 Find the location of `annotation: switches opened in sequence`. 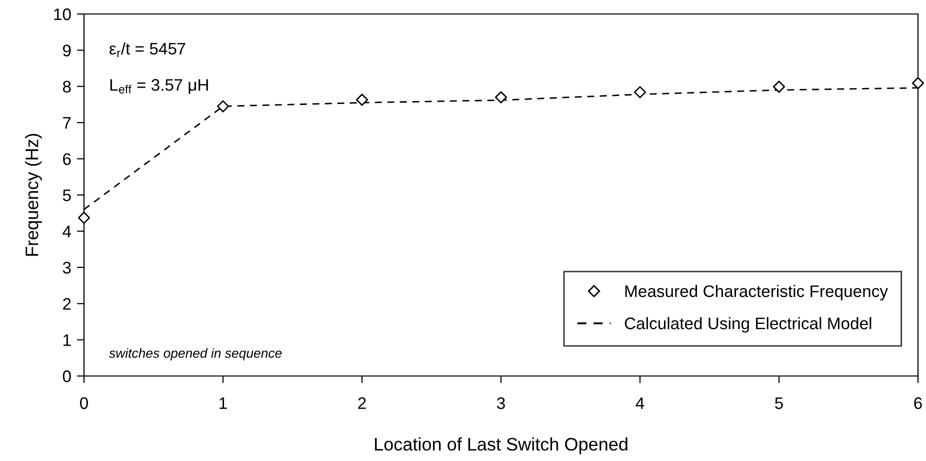

annotation: switches opened in sequence is located at coordinates (195, 354).